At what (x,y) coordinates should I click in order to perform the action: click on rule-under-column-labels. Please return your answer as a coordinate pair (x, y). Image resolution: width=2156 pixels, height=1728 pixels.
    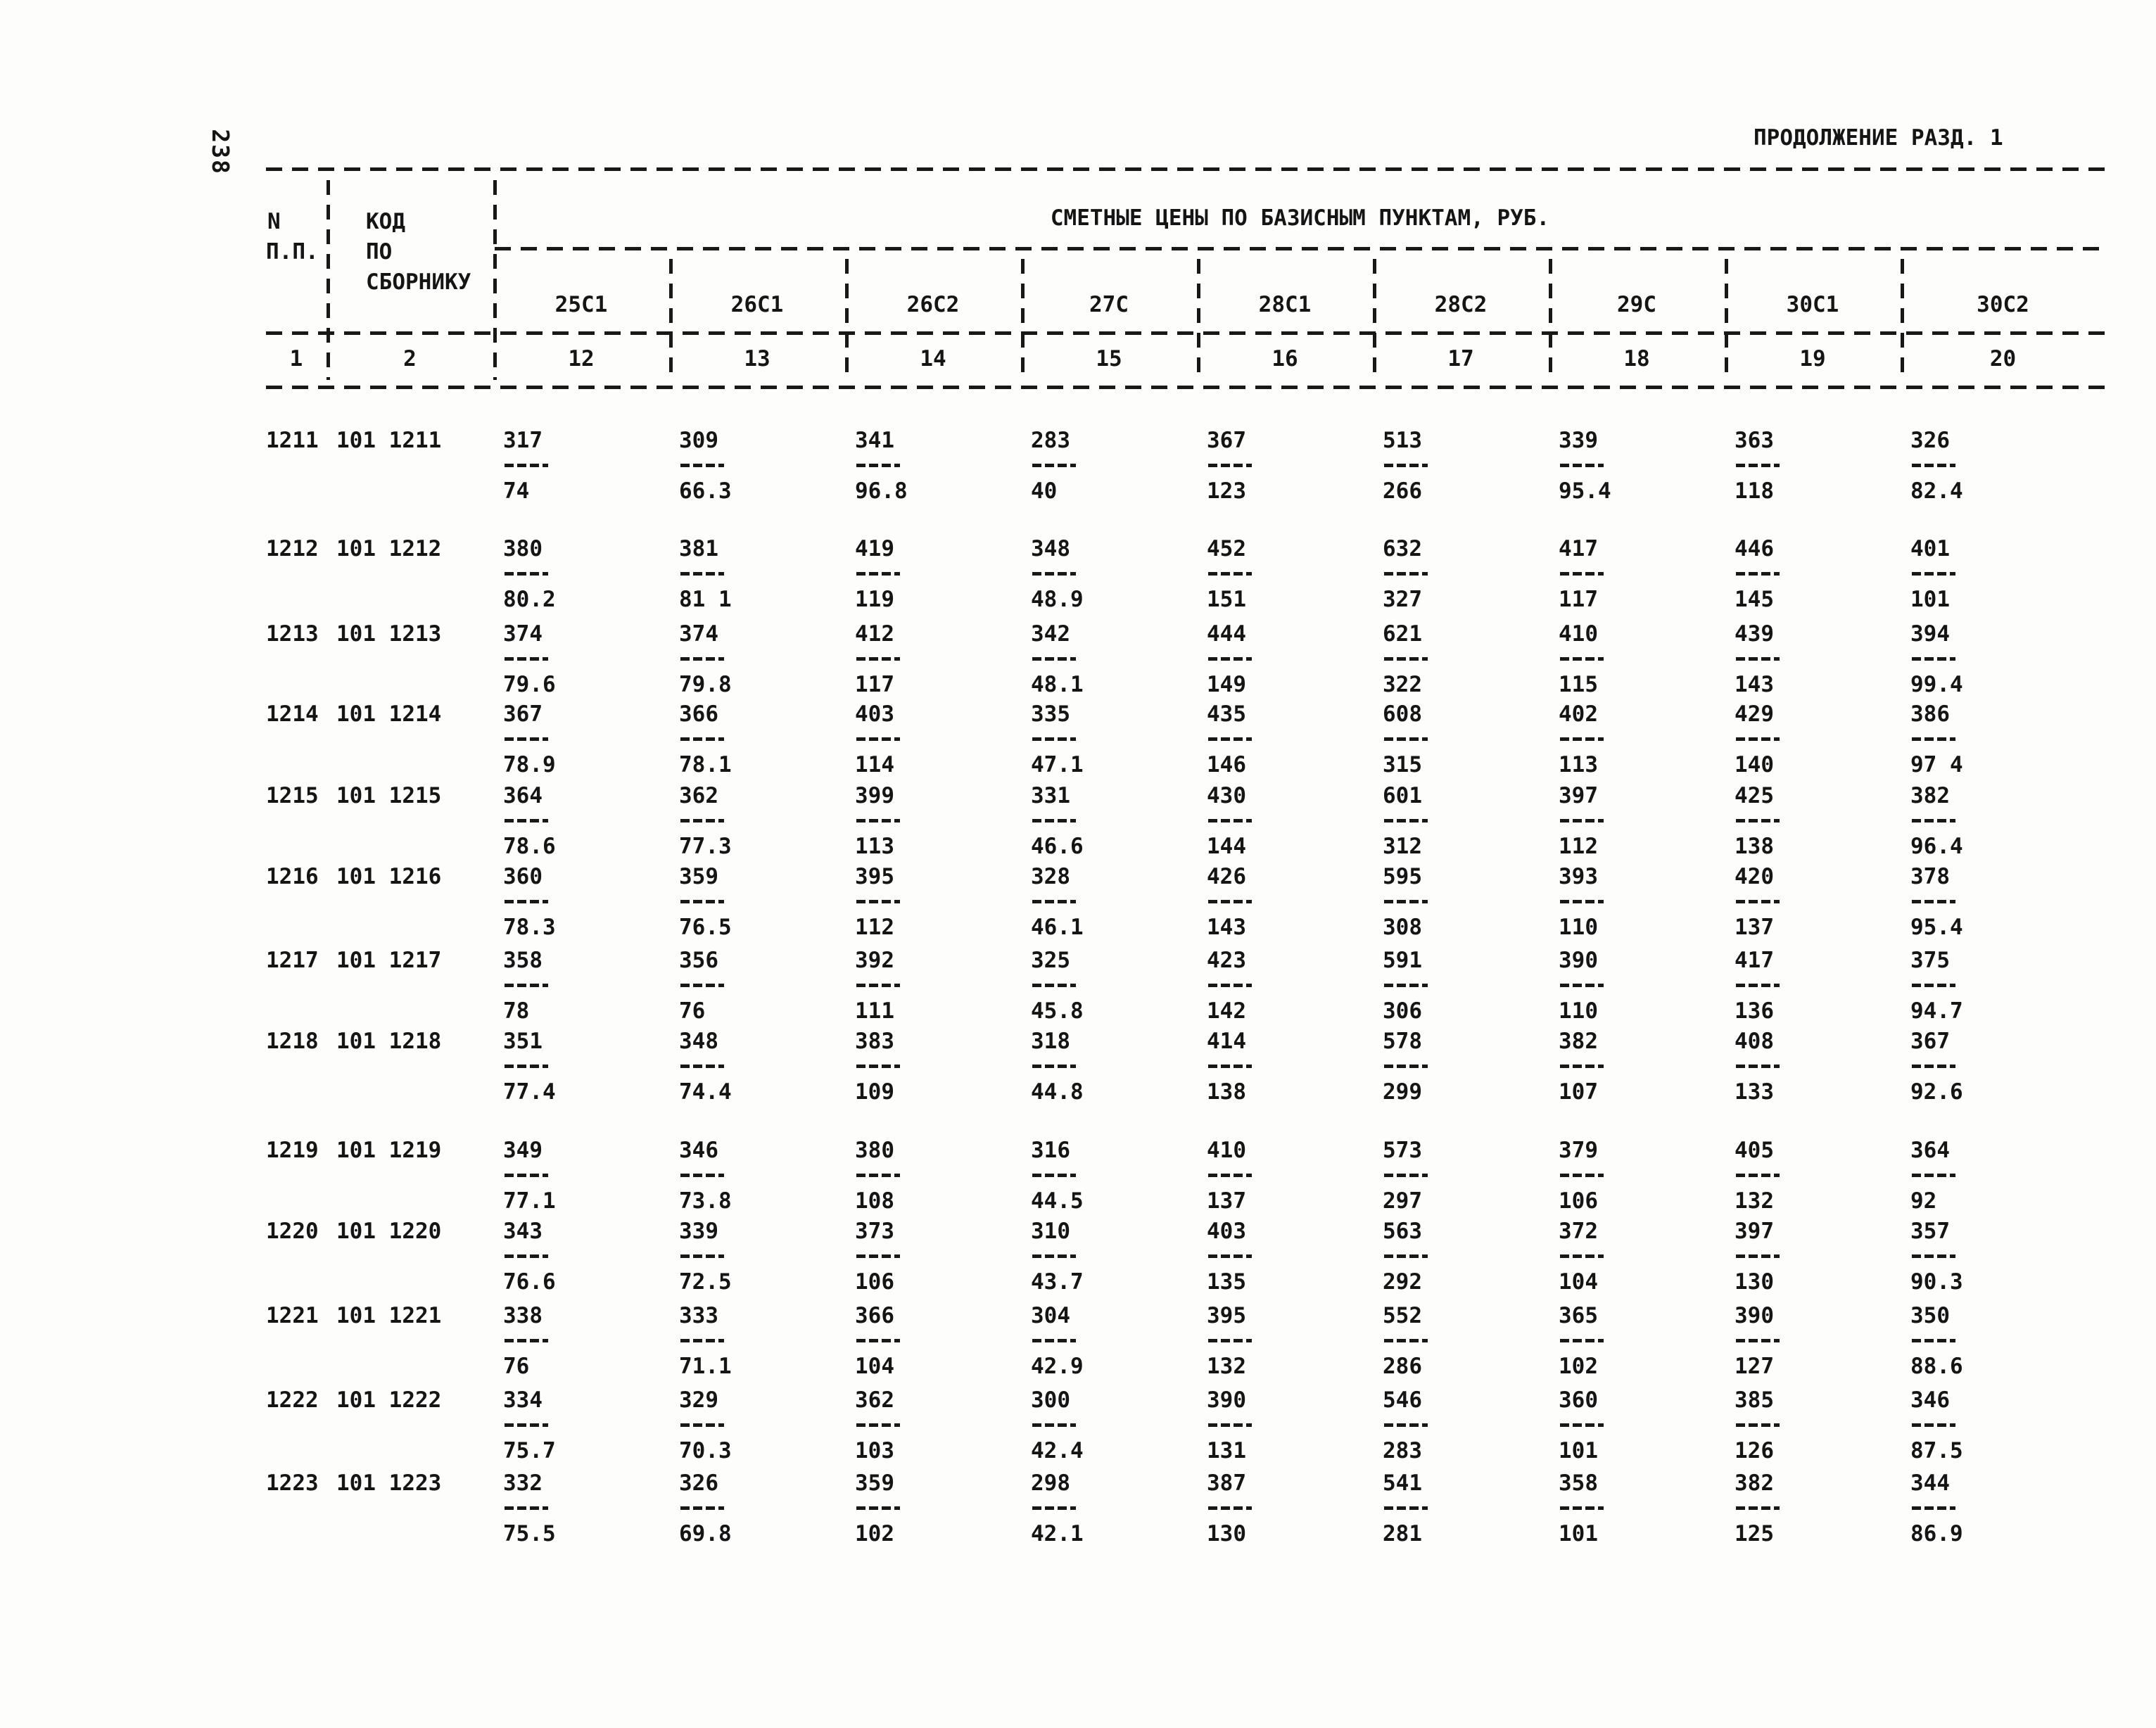
    Looking at the image, I should click on (1185, 333).